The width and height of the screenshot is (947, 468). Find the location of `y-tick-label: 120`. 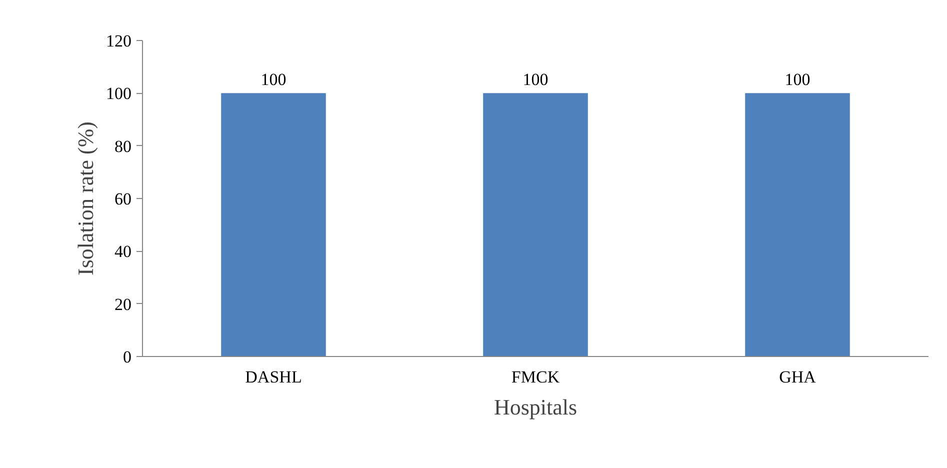

y-tick-label: 120 is located at coordinates (119, 41).